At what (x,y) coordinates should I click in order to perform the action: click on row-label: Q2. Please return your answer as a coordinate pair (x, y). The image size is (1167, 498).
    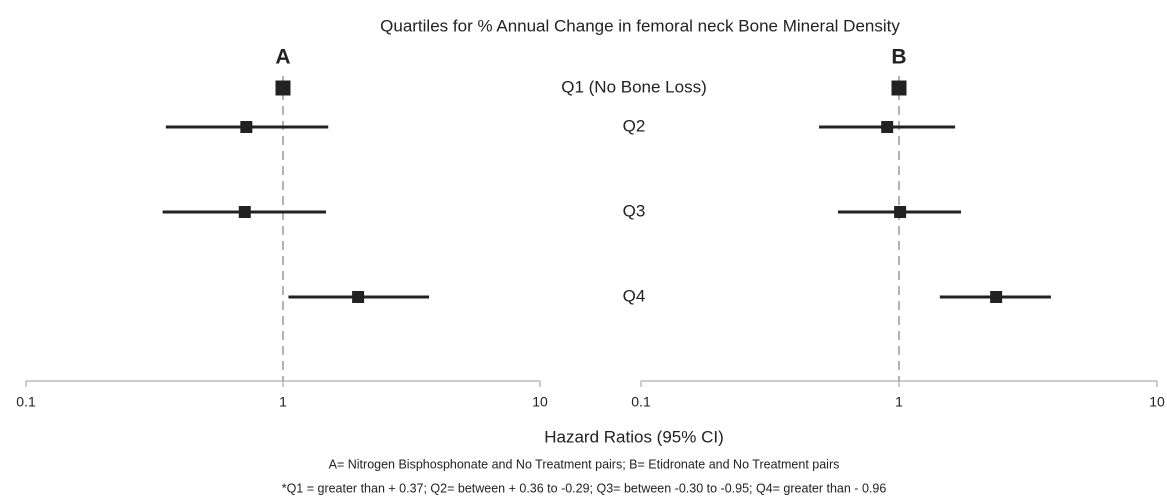
    Looking at the image, I should click on (634, 125).